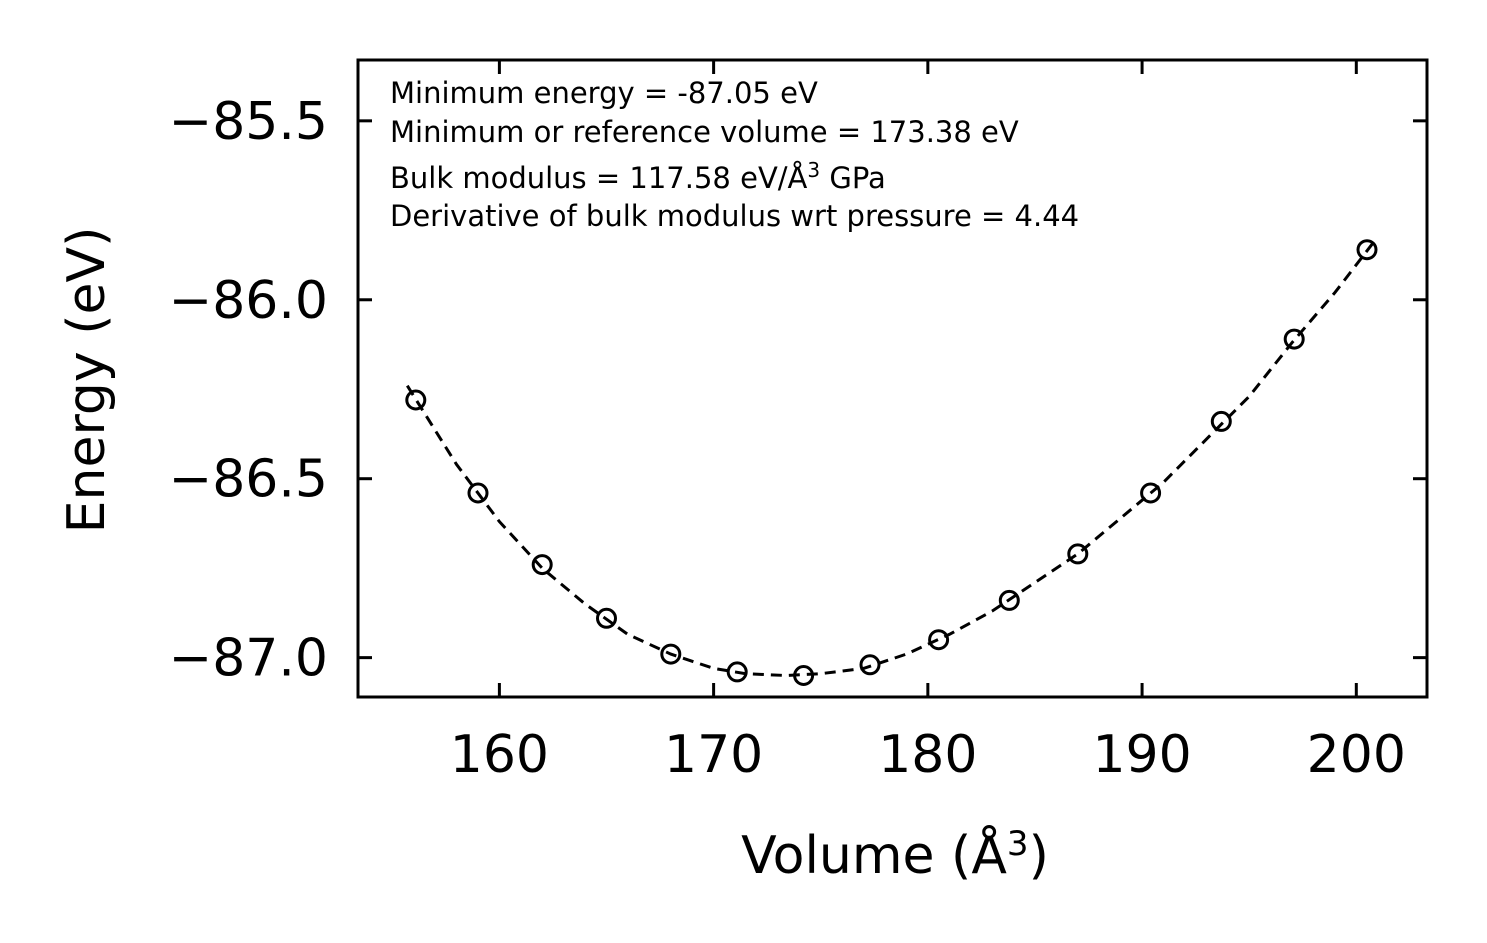 The image size is (1487, 943). I want to click on x-tick-label: 200, so click(1356, 755).